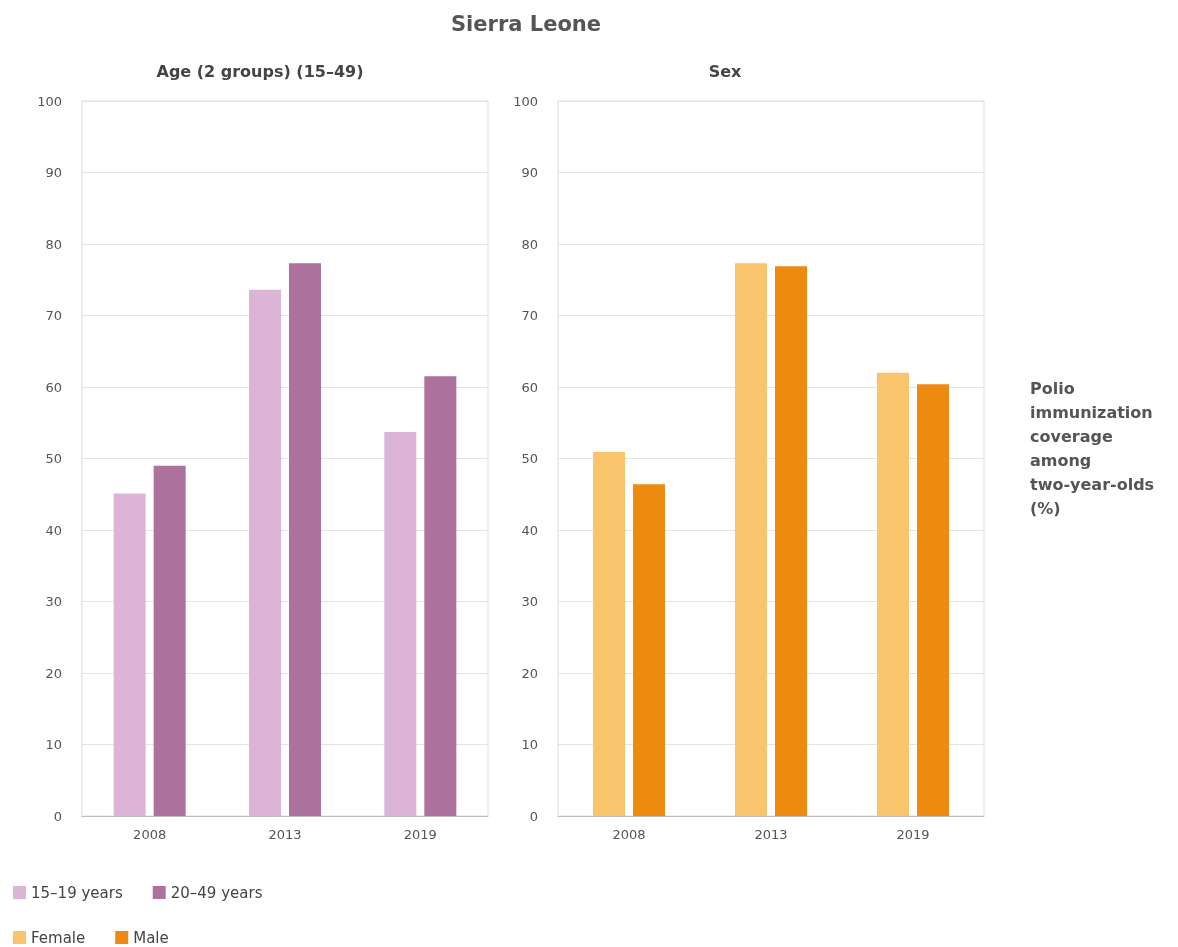  What do you see at coordinates (725, 71) in the screenshot?
I see `chart-title: Sex` at bounding box center [725, 71].